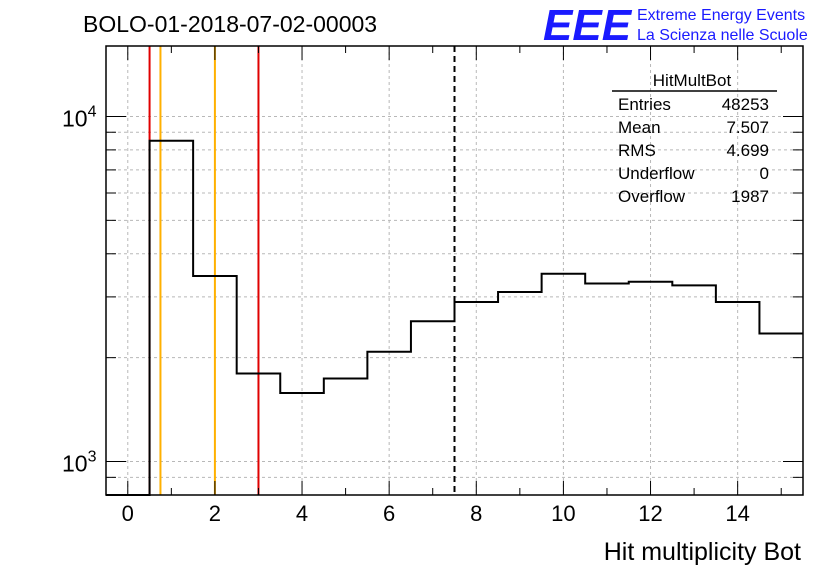 The width and height of the screenshot is (836, 572). I want to click on stats-value: 7.507, so click(747, 127).